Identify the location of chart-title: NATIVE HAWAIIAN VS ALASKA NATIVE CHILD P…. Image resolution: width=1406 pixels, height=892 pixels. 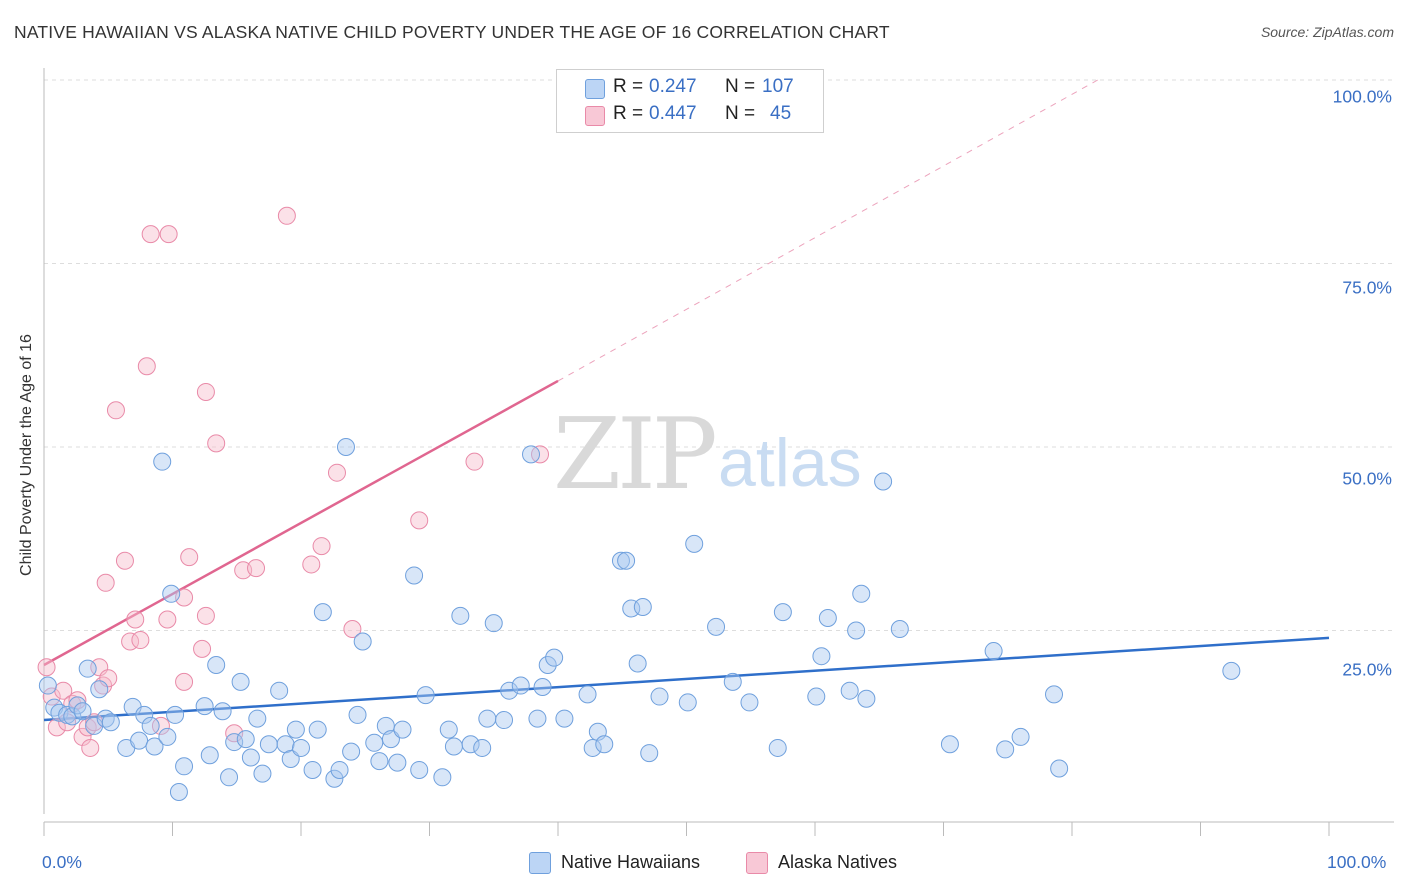
(452, 32).